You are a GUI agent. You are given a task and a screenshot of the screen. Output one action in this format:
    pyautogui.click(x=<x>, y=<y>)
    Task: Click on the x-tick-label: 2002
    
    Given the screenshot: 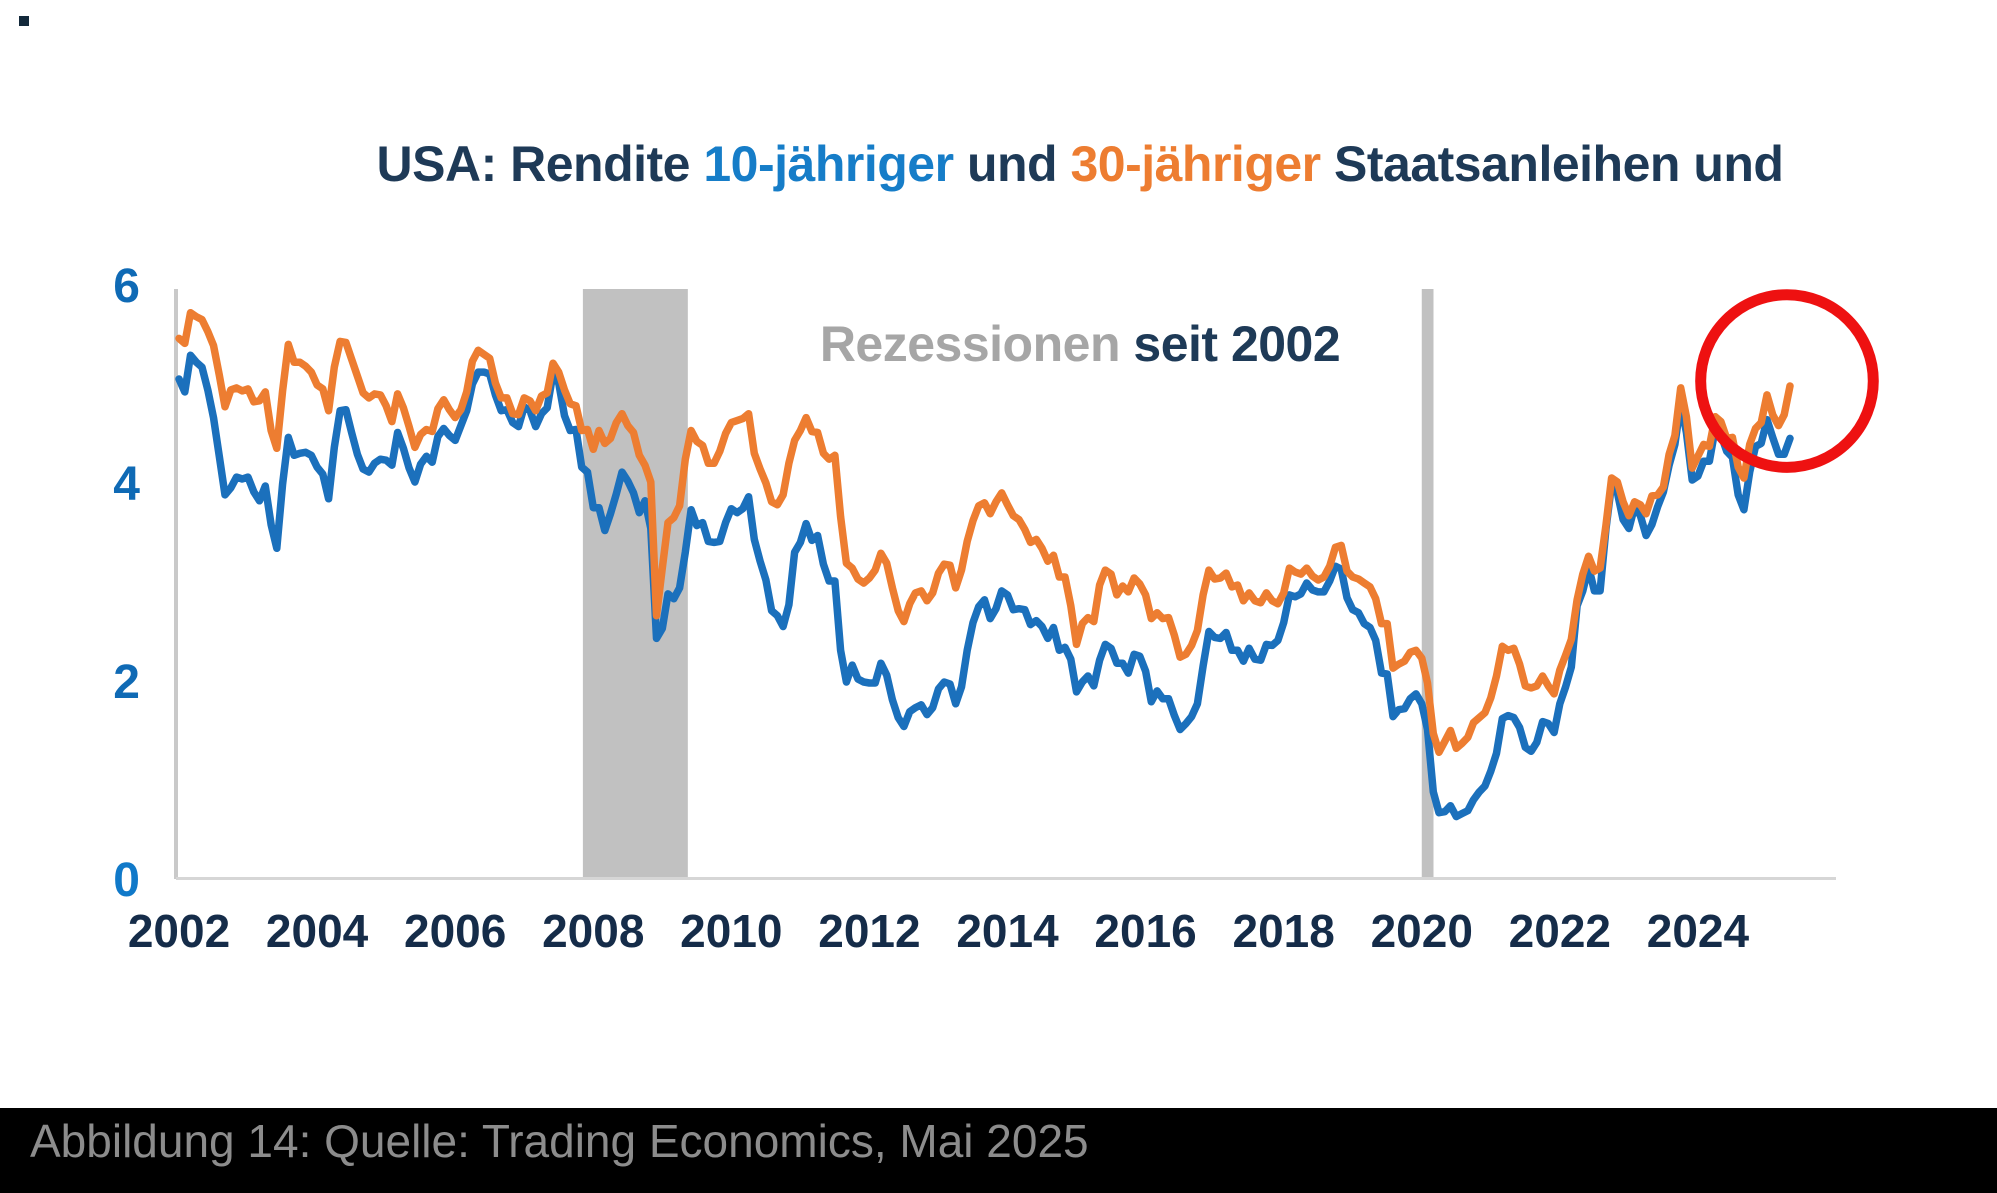 What is the action you would take?
    pyautogui.click(x=179, y=931)
    